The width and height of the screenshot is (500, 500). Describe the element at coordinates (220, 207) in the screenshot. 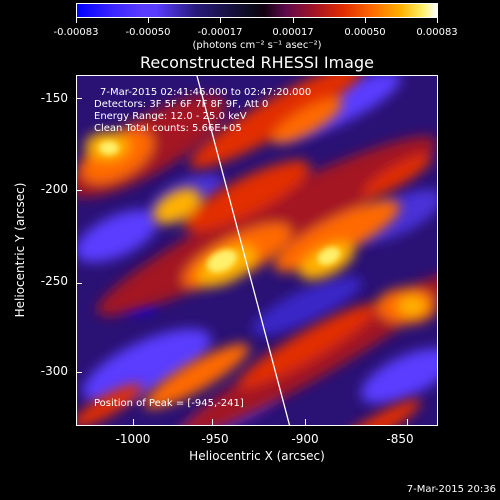

I see `peak-core` at that location.